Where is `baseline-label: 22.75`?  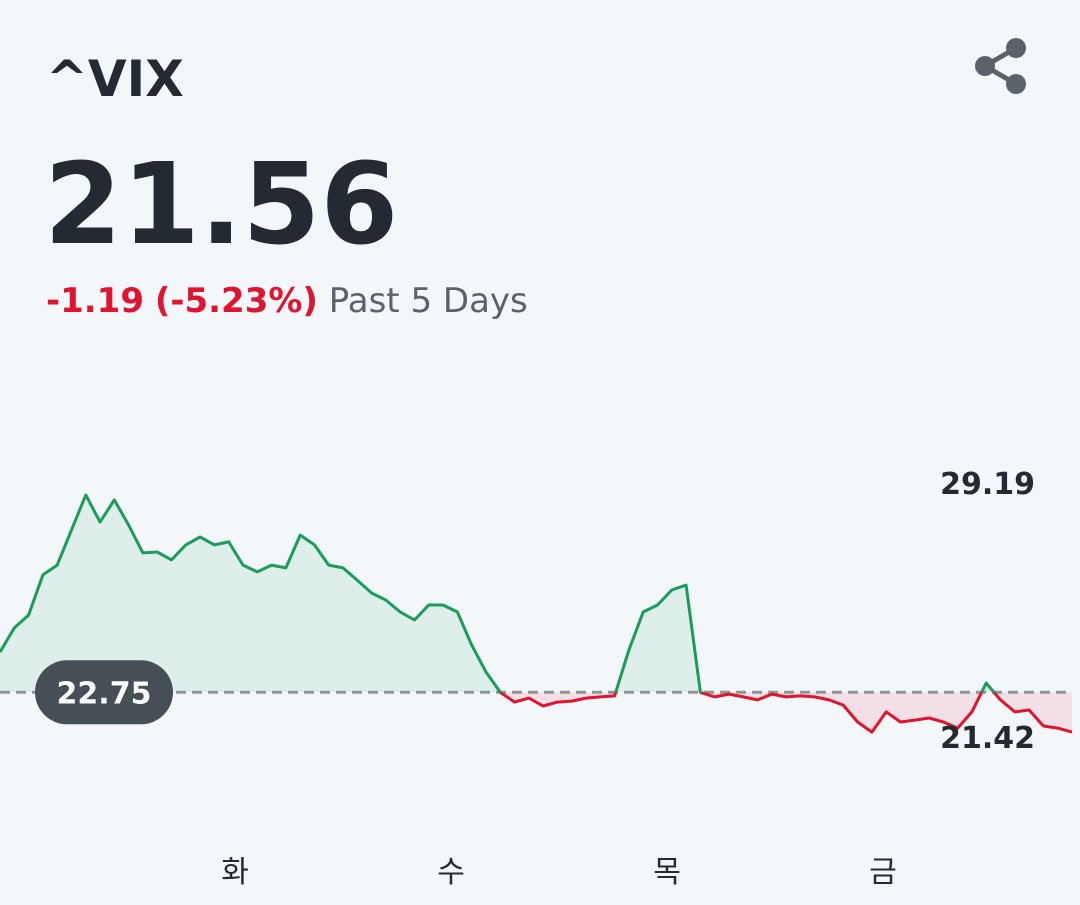
baseline-label: 22.75 is located at coordinates (104, 693).